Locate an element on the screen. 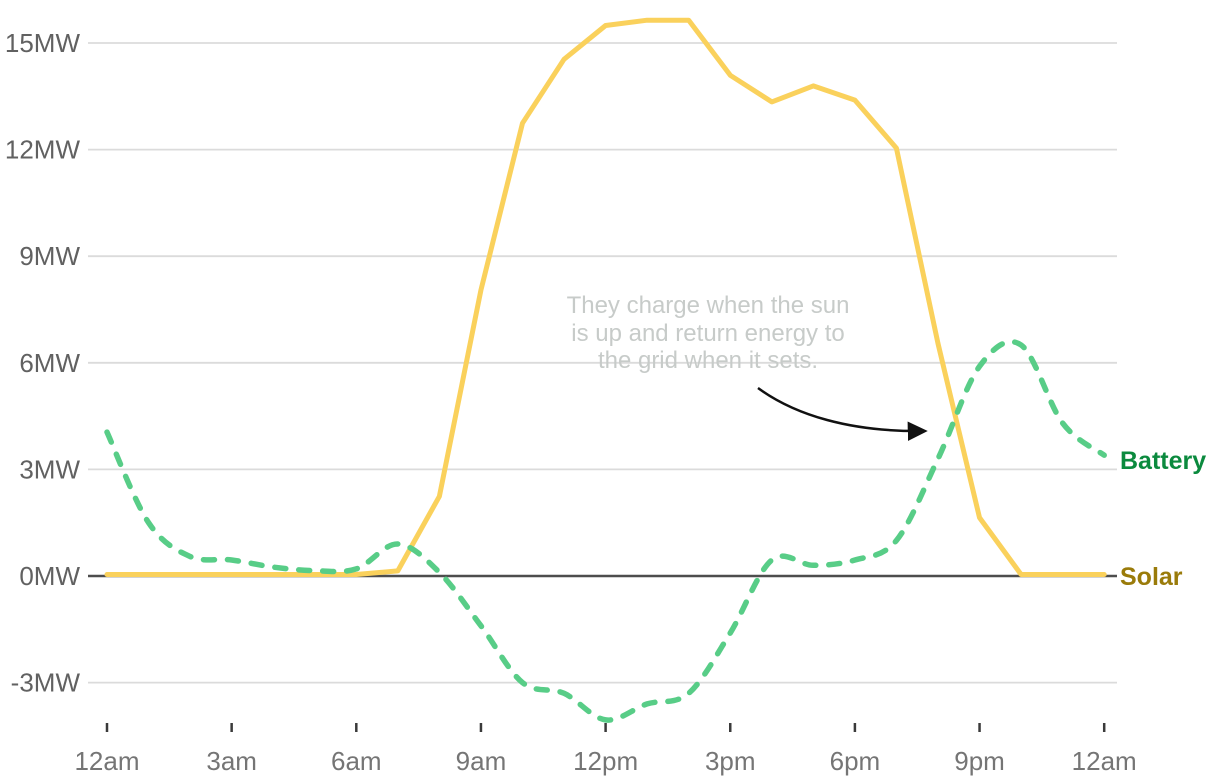  x-tick-label: 9pm is located at coordinates (979, 761).